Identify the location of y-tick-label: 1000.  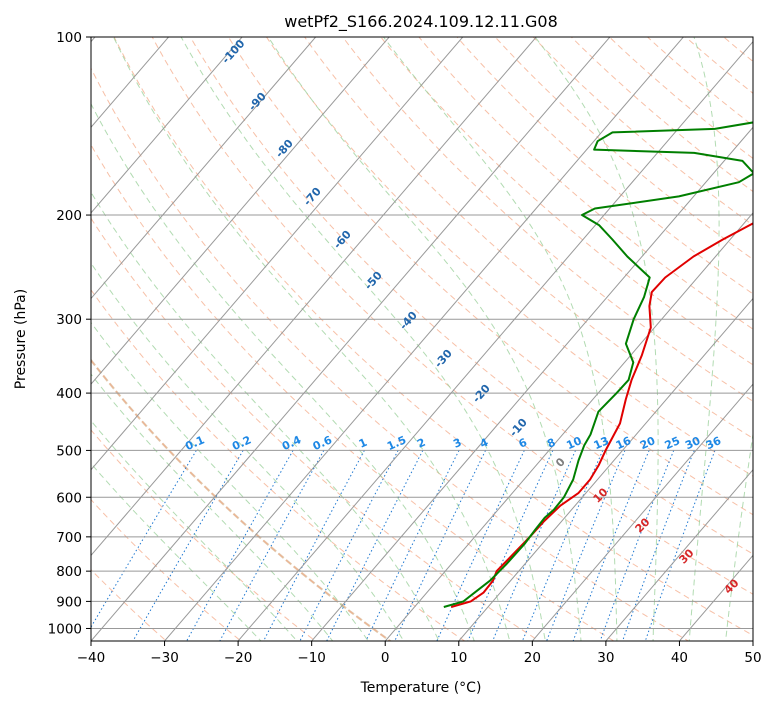
(65, 629).